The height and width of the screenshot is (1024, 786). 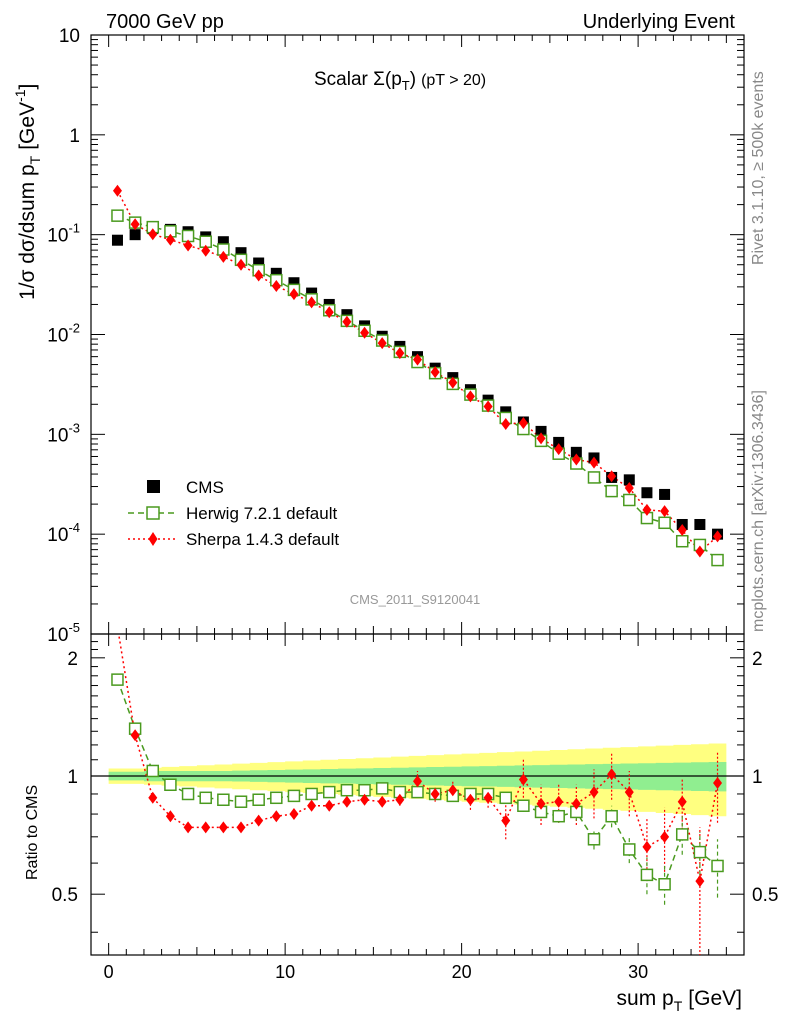 What do you see at coordinates (261, 513) in the screenshot?
I see `legend-herwig-label: Herwig 7.2.1 default` at bounding box center [261, 513].